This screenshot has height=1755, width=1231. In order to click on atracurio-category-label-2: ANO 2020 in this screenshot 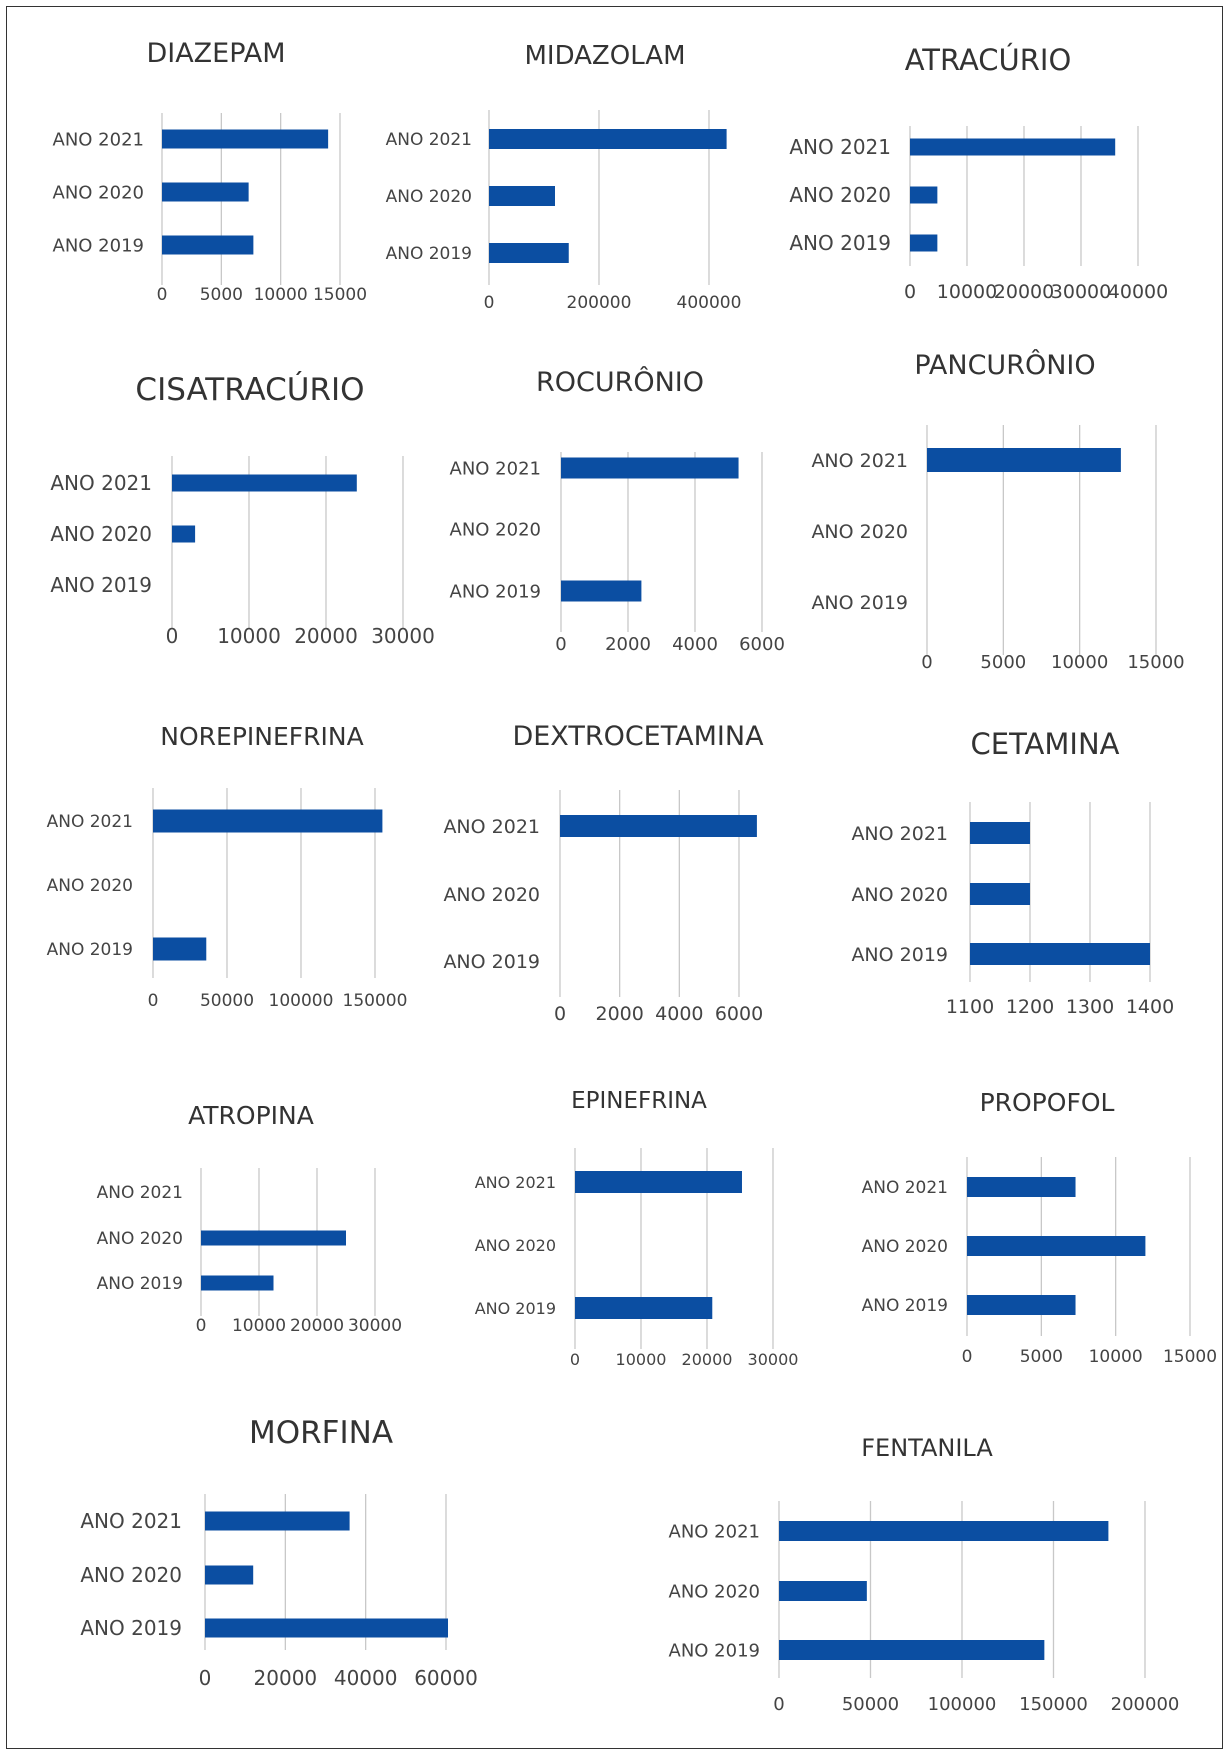, I will do `click(840, 195)`.